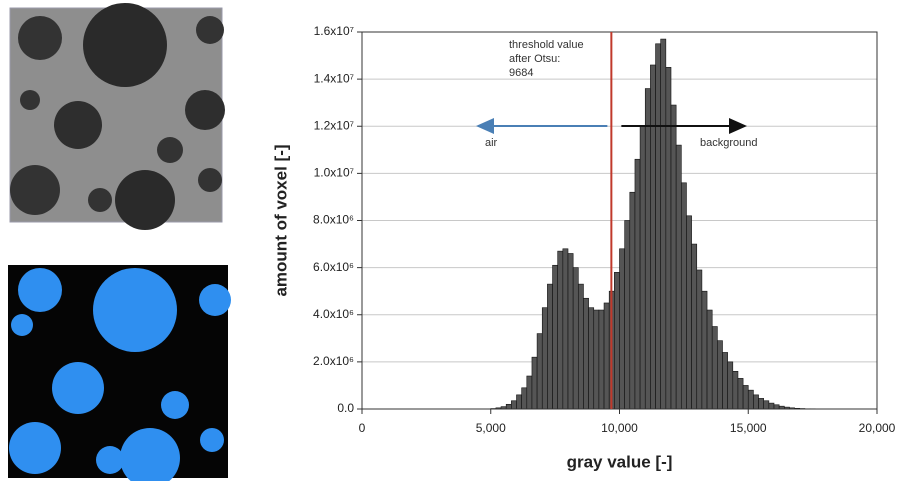  Describe the element at coordinates (334, 125) in the screenshot. I see `y-tick-label: 1.2x10⁷` at that location.